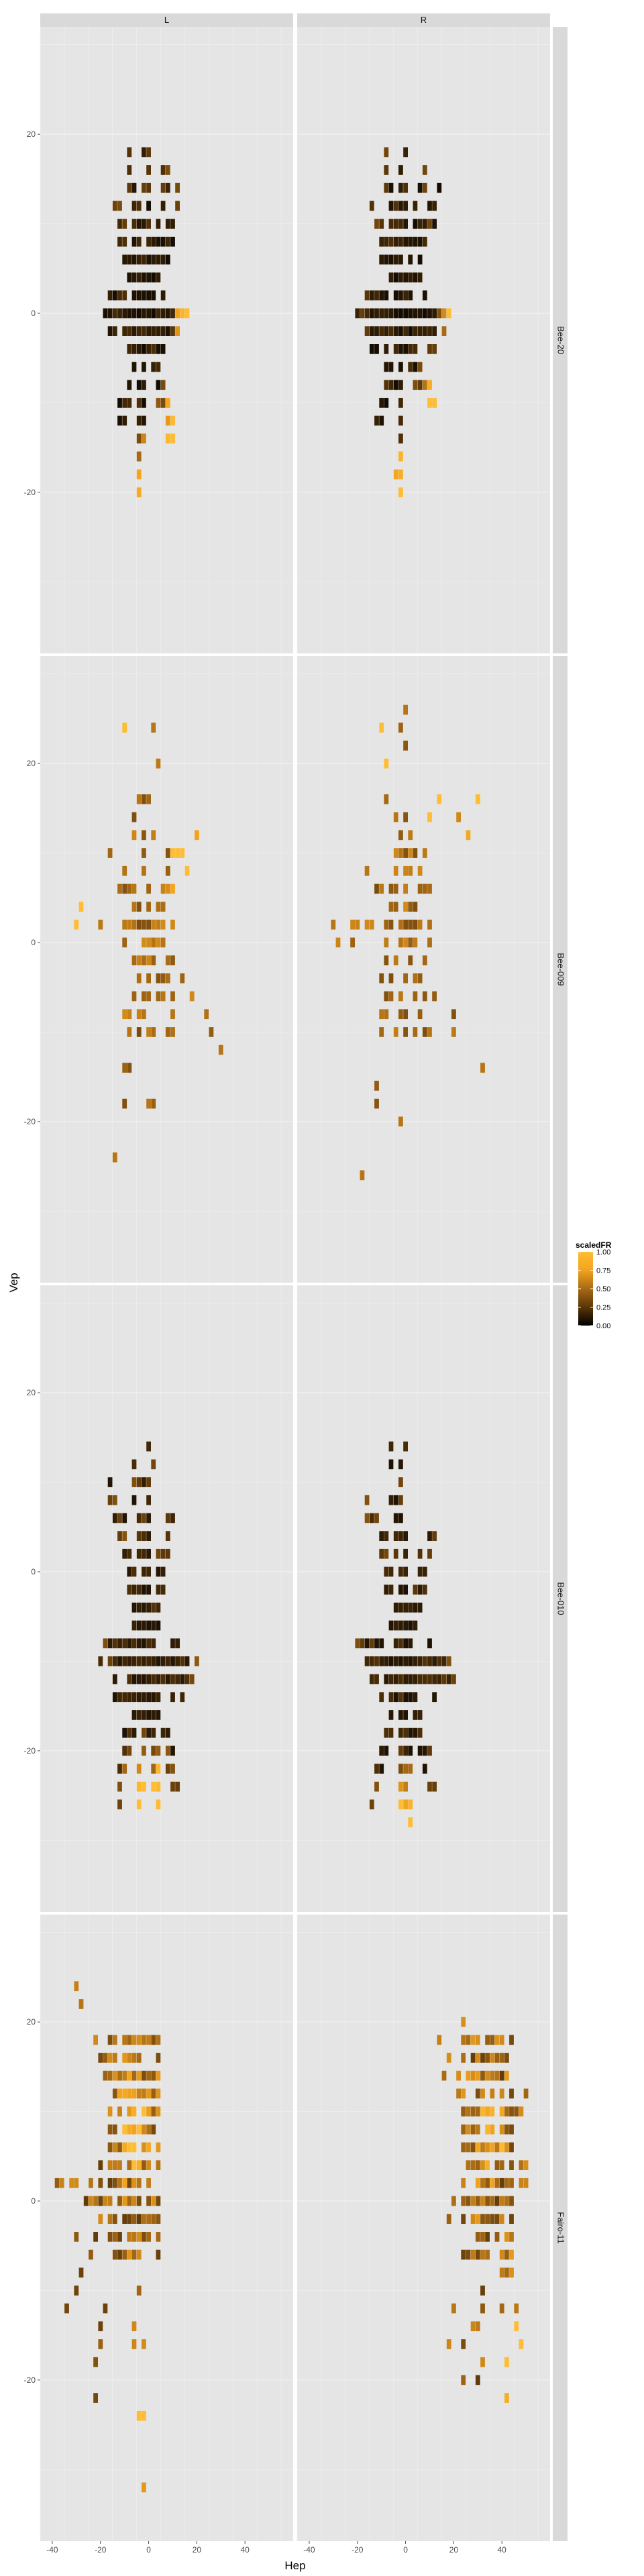 This screenshot has width=644, height=2576. Describe the element at coordinates (603, 1308) in the screenshot. I see `legend-tick-label: 0.25` at that location.